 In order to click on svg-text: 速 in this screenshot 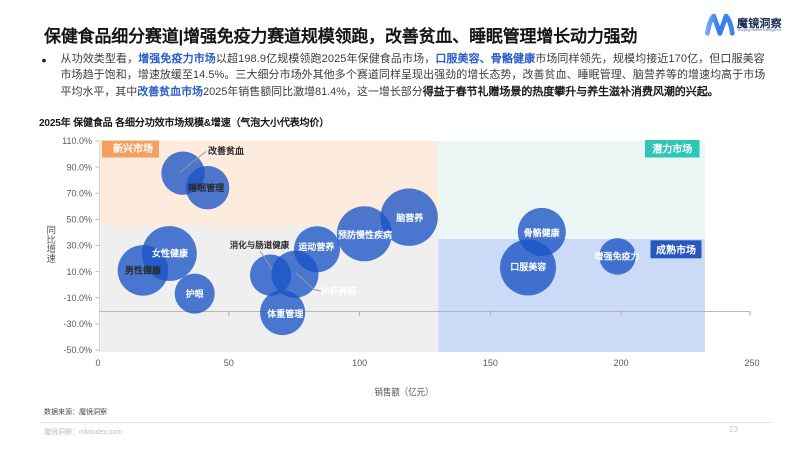, I will do `click(52, 259)`.